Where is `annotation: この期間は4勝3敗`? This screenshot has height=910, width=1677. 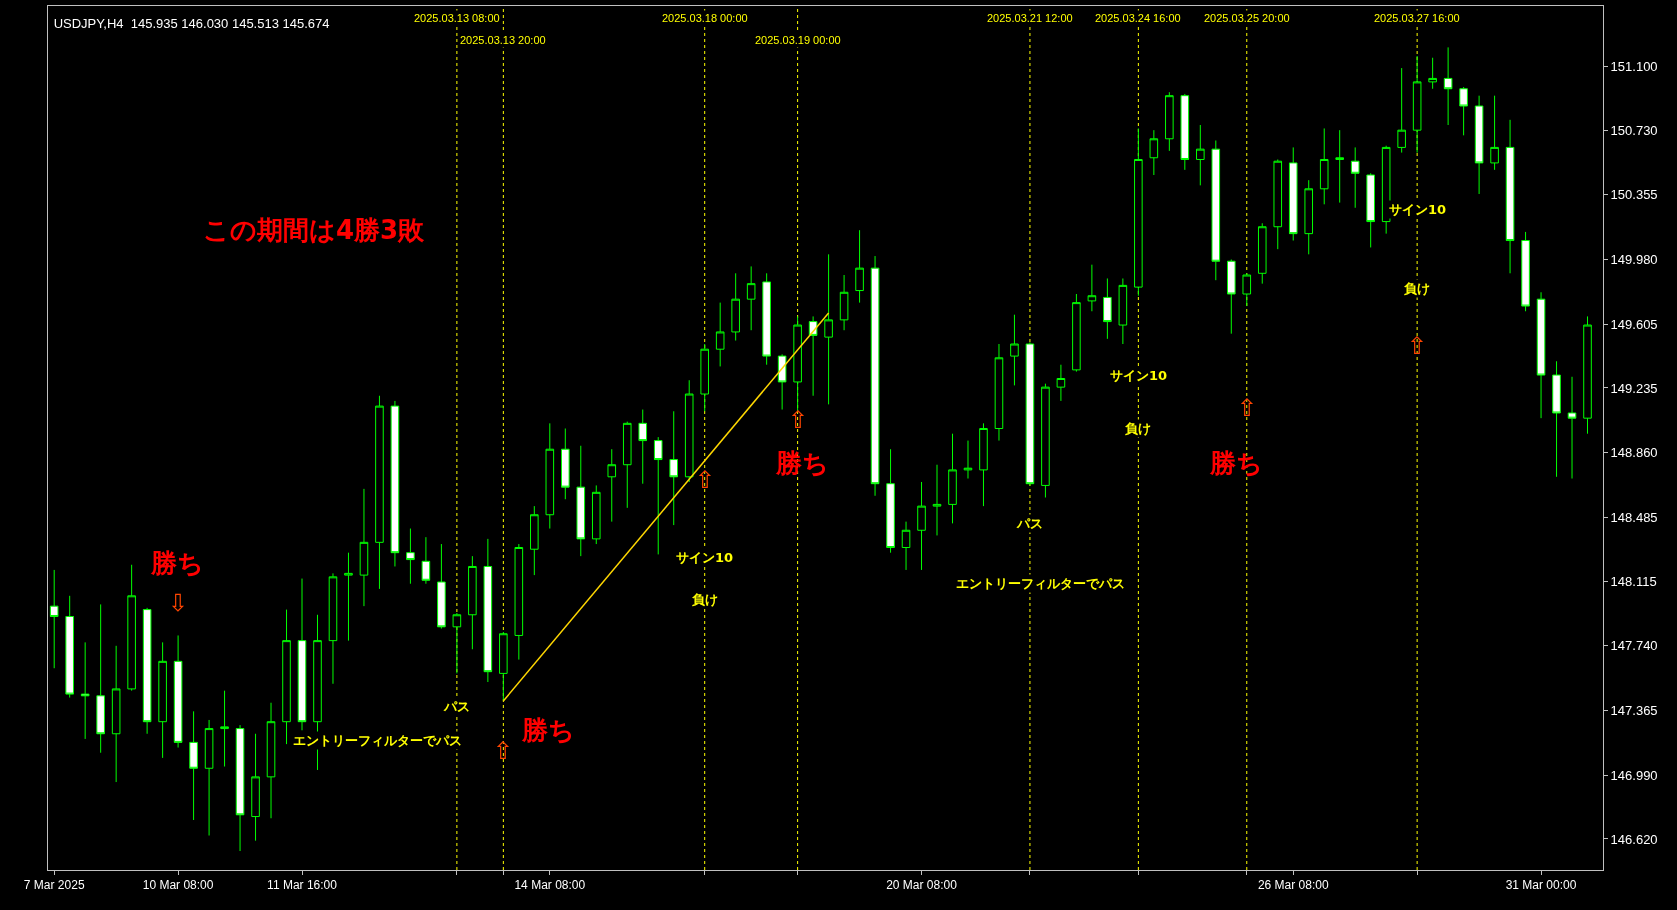 annotation: この期間は4勝3敗 is located at coordinates (314, 230).